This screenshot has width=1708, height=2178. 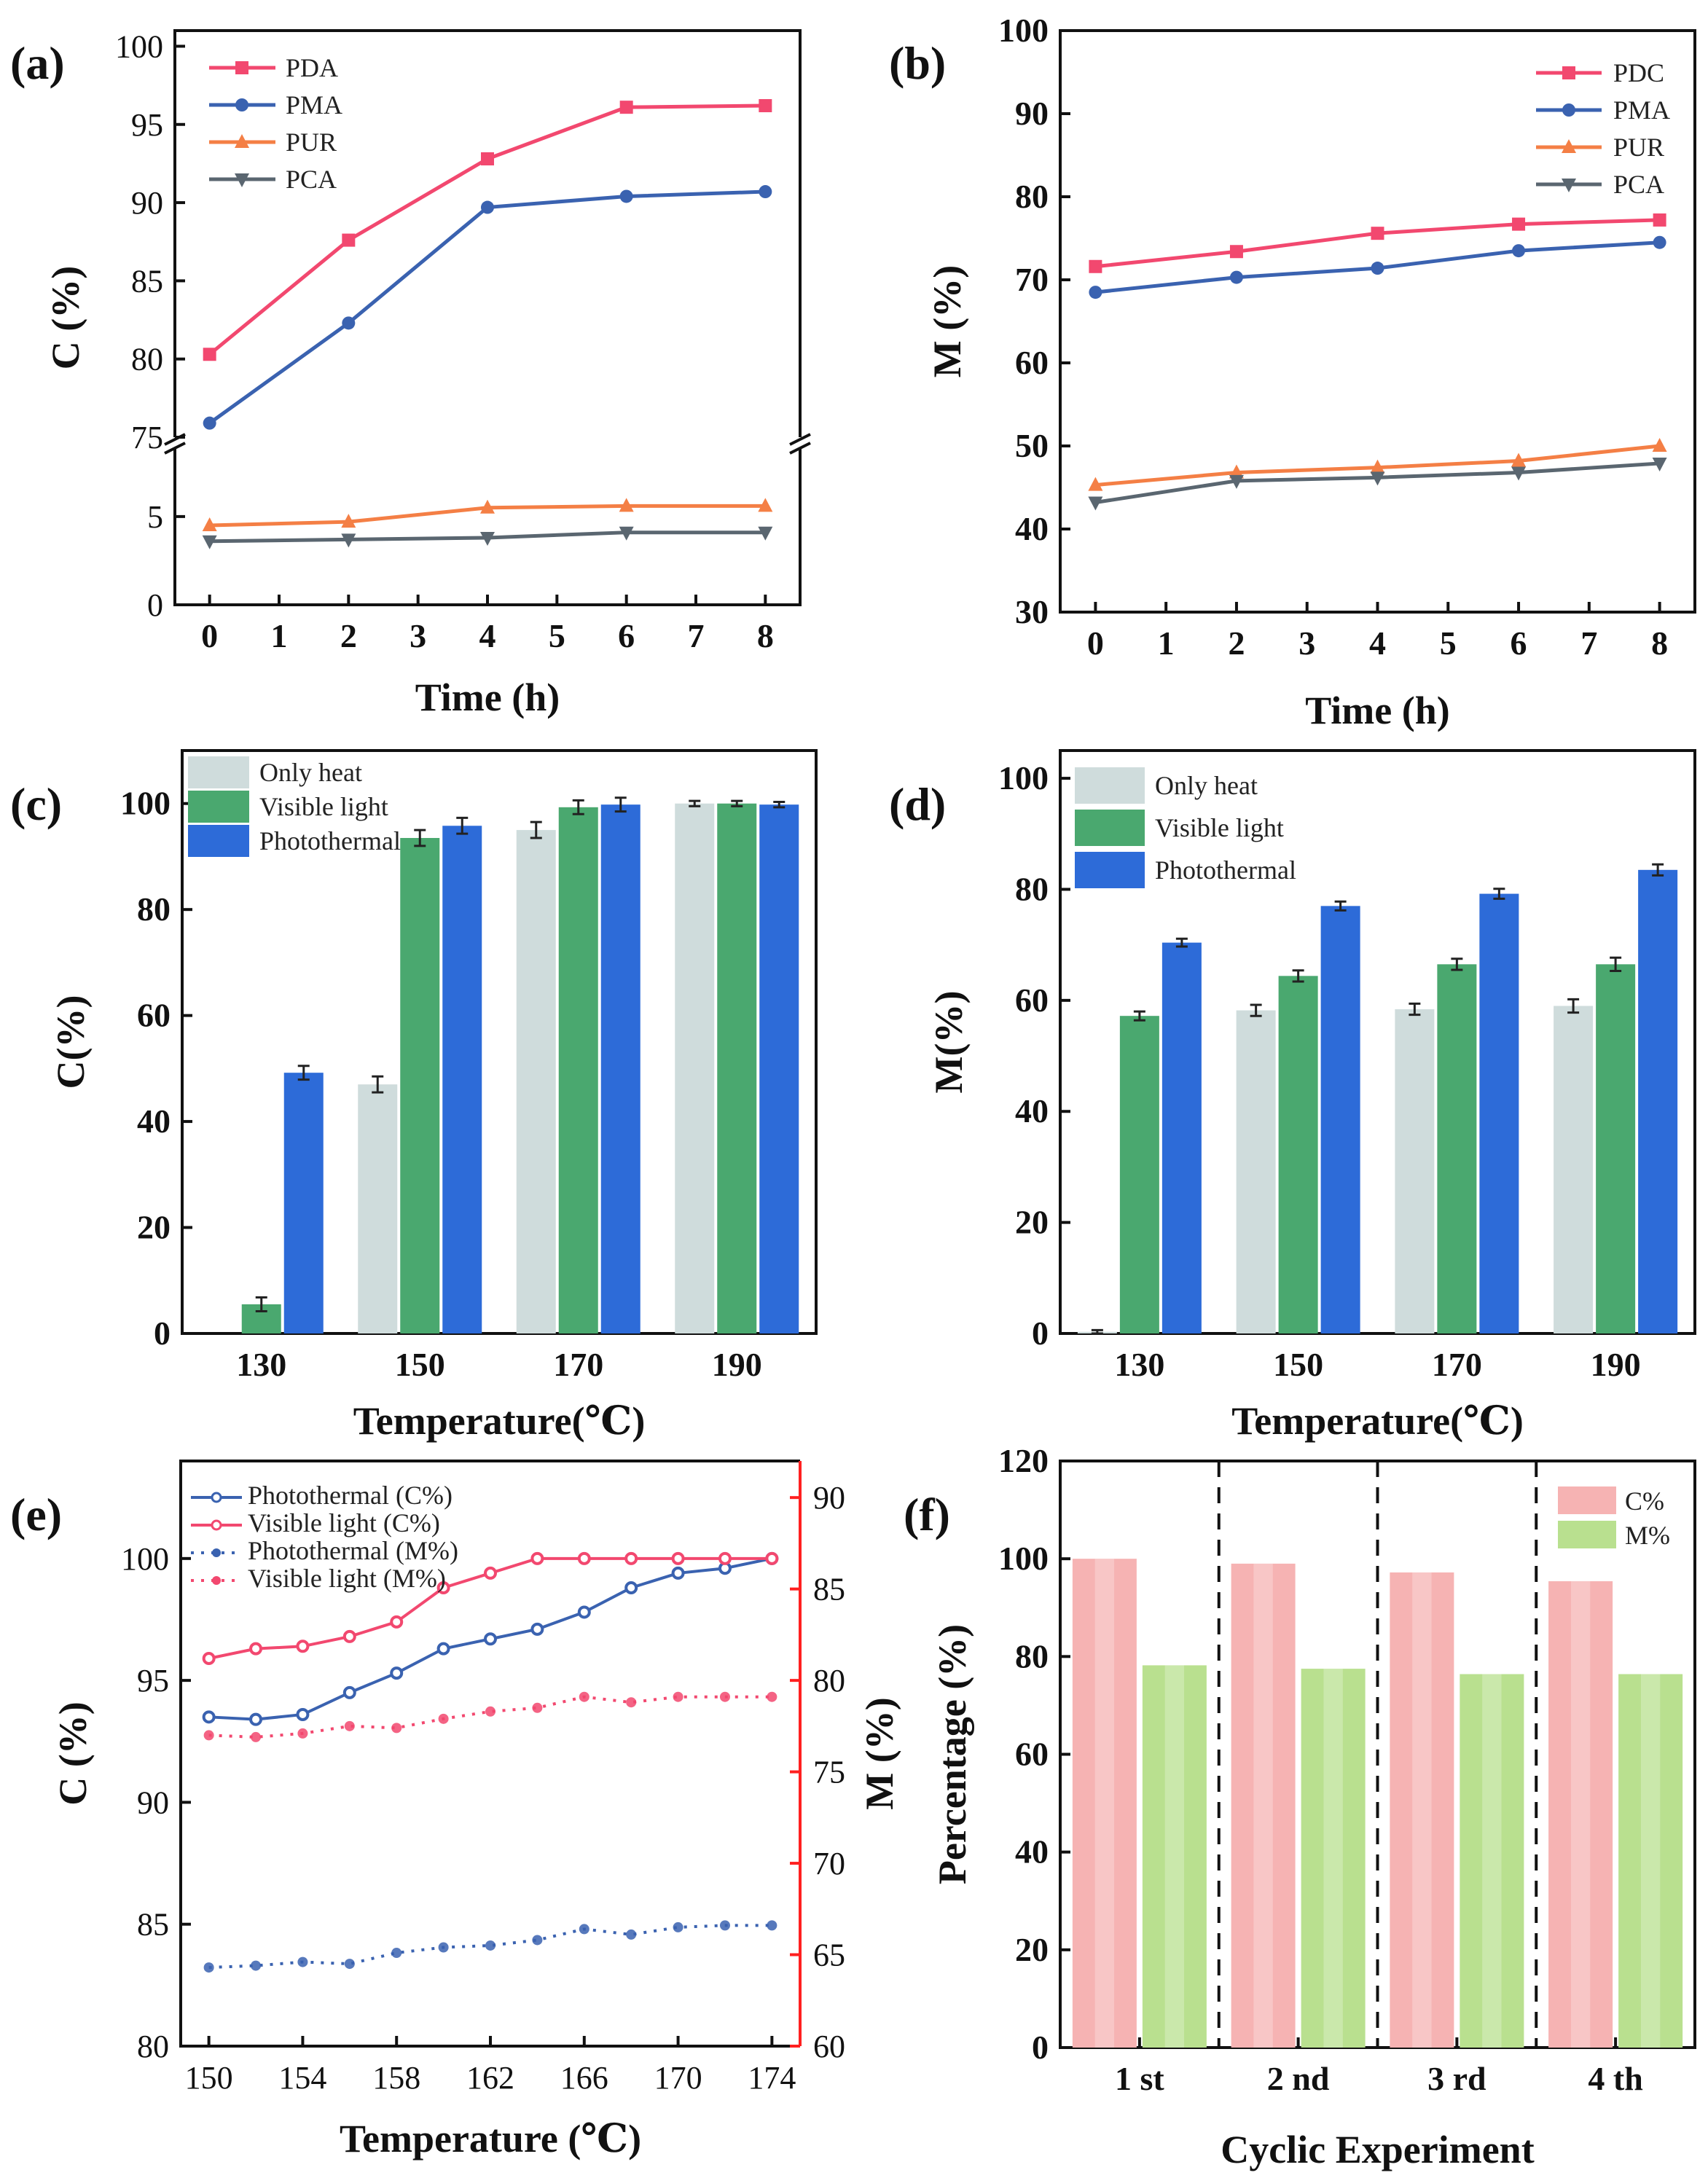 I want to click on y-right-axis-title: M (%), so click(x=879, y=1753).